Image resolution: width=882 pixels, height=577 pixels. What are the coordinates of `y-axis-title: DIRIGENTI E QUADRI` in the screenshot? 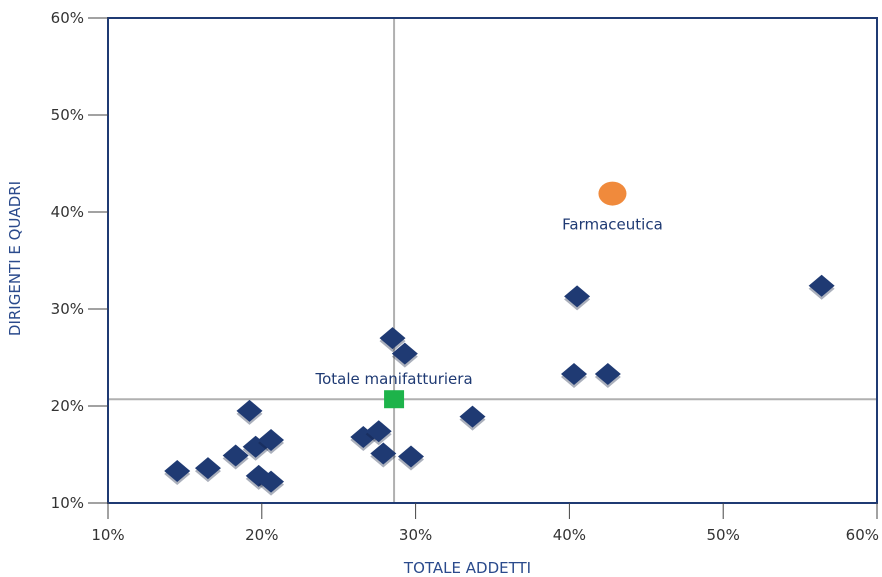 It's located at (15, 258).